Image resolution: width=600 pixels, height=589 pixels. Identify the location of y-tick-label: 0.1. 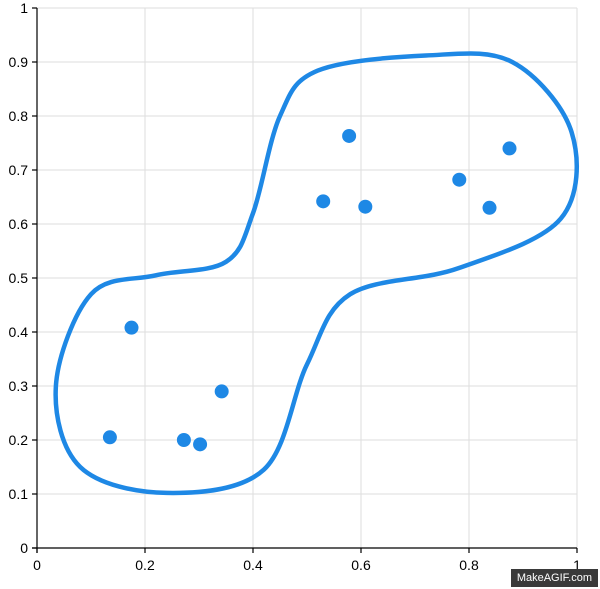
(19, 494).